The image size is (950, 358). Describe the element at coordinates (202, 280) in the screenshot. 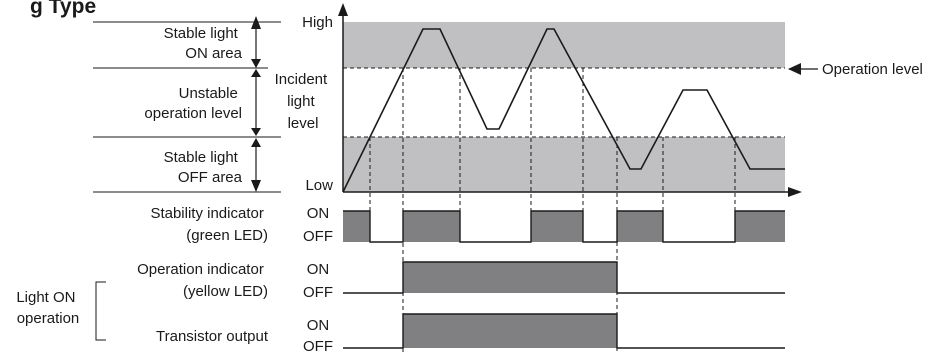

I see `operation-indicator-label: Operation indicator (yellow LED)` at that location.